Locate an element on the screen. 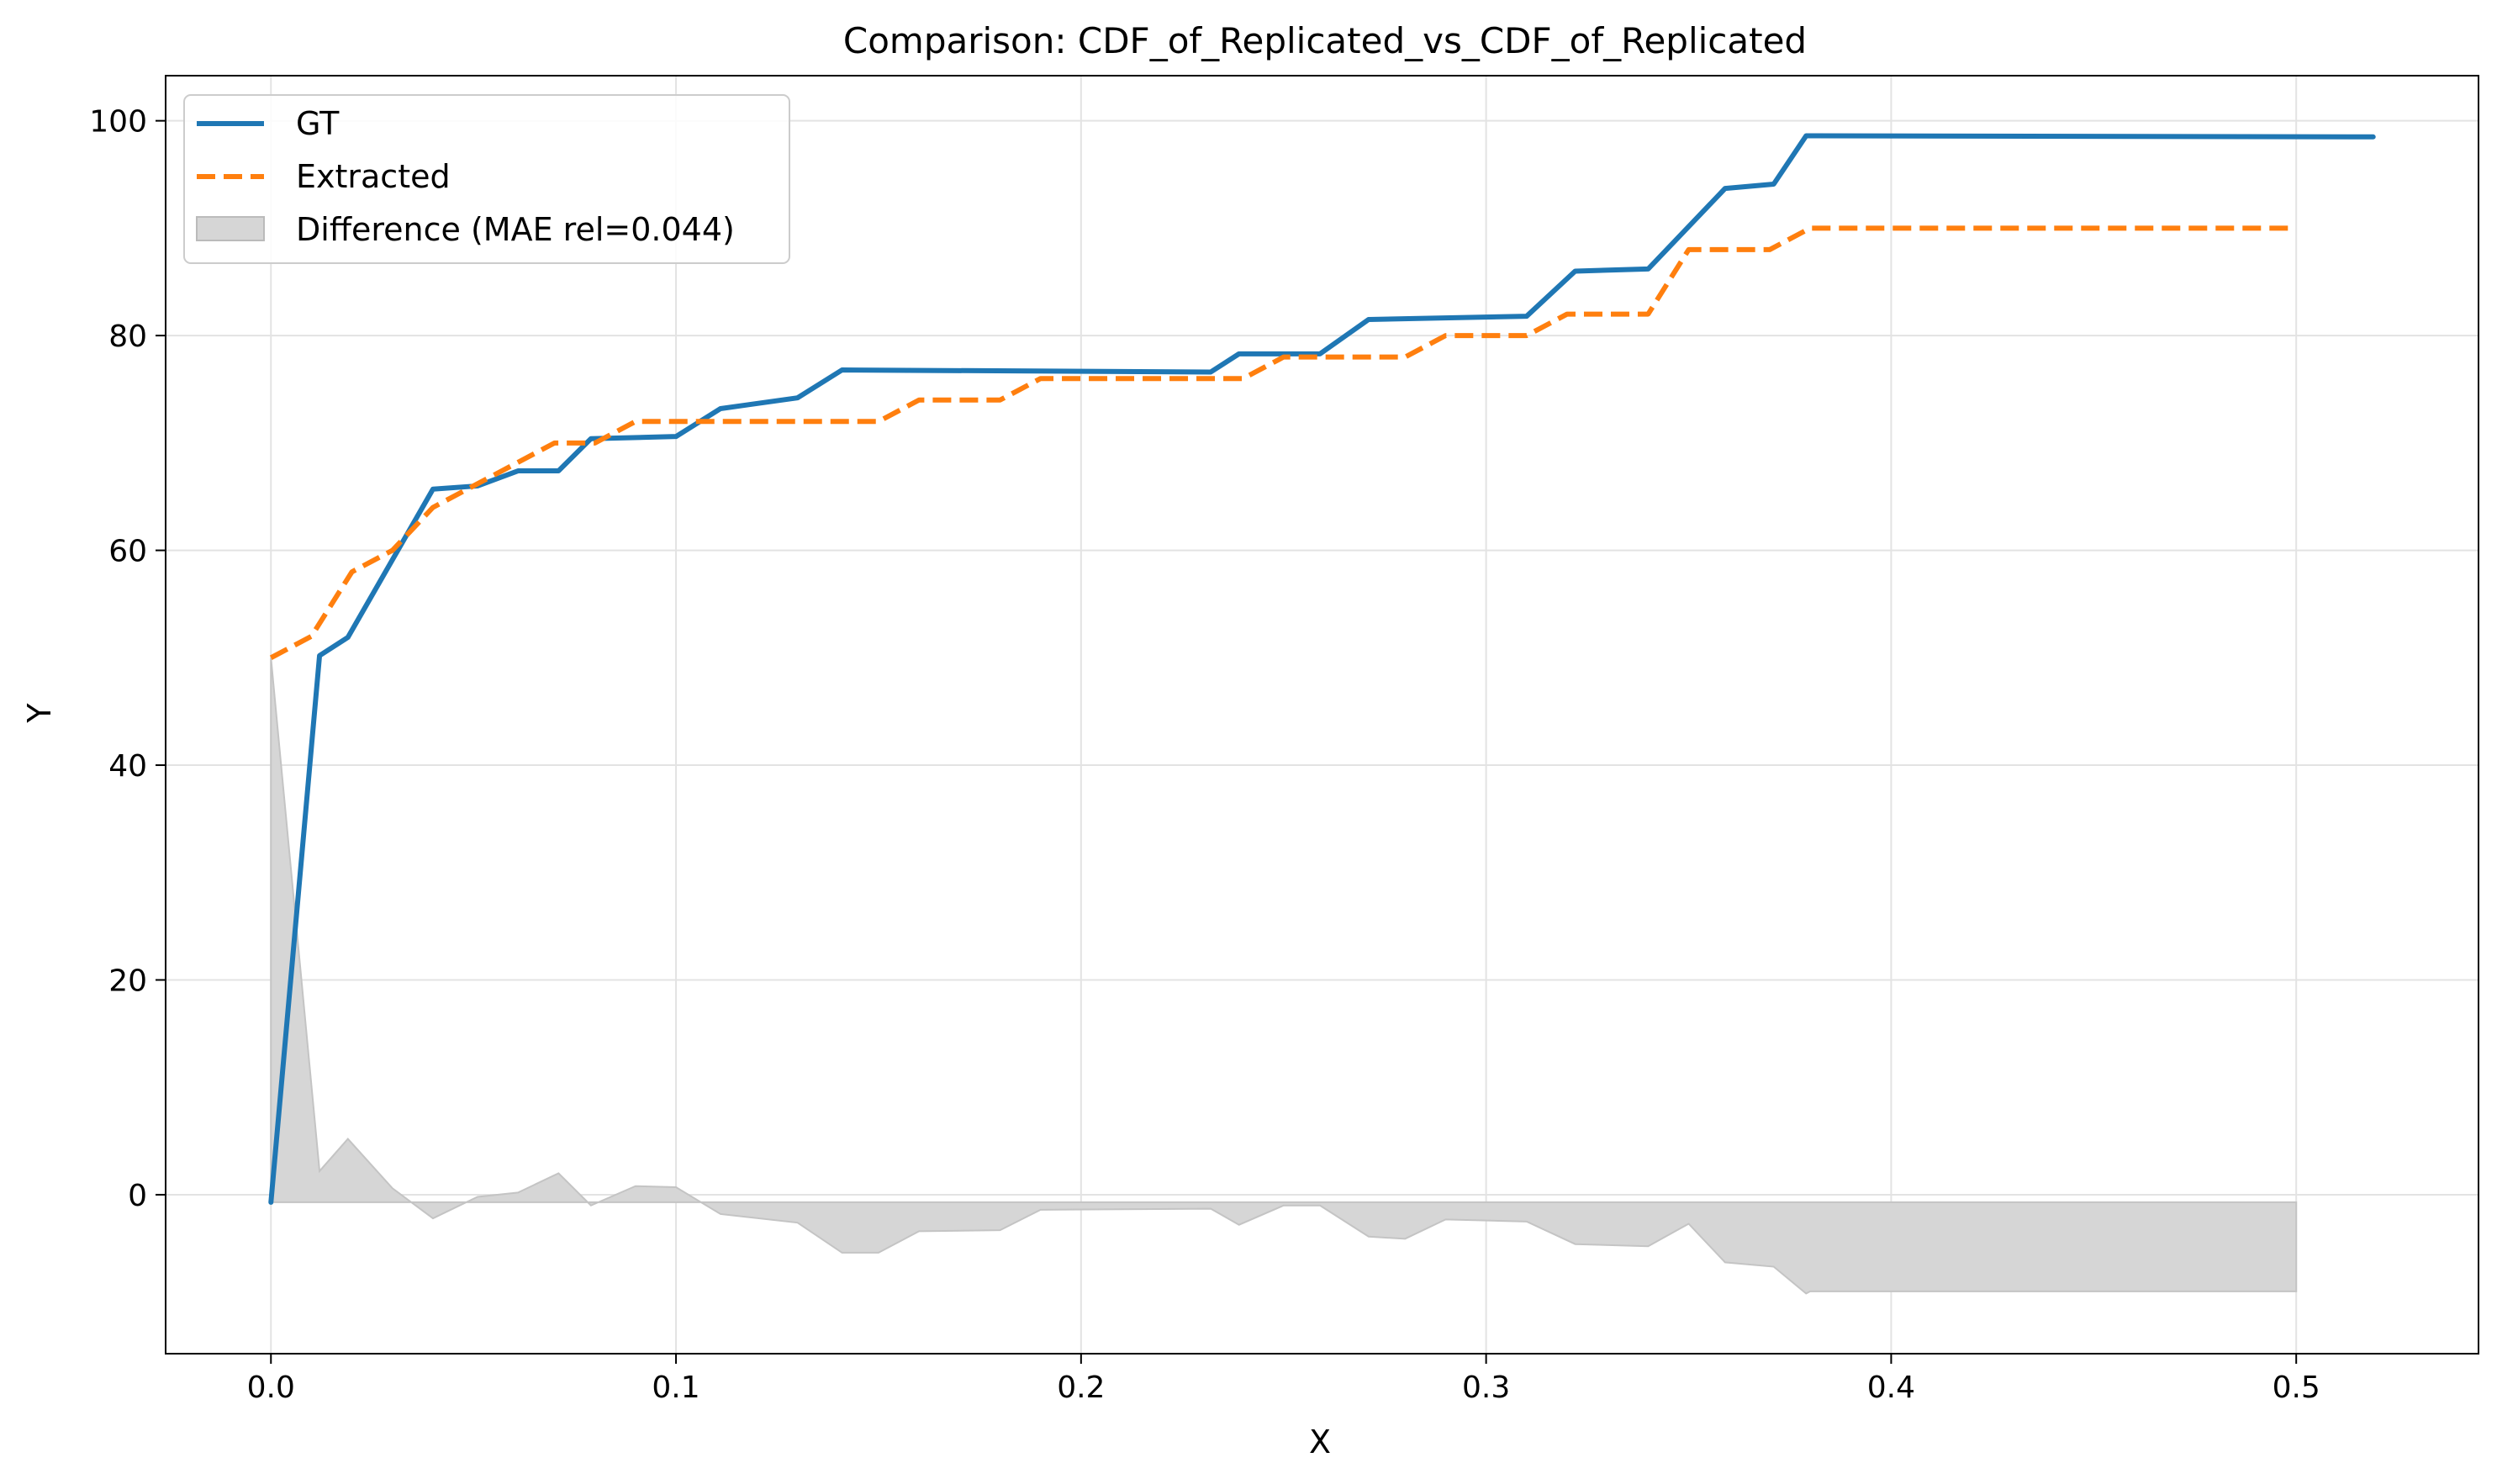 This screenshot has height=1484, width=2497. x-tick-label: 0.0 is located at coordinates (271, 1387).